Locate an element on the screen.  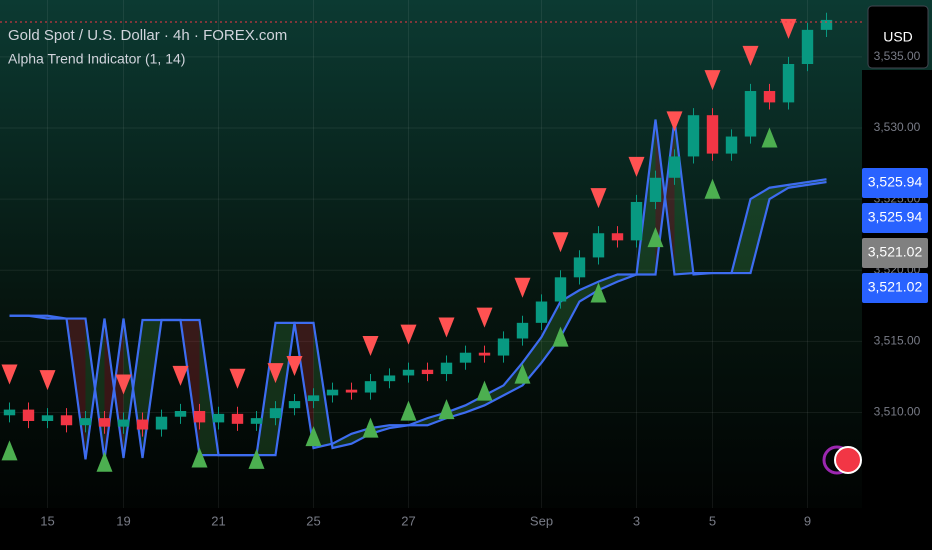
price-label: 3,521.02 is located at coordinates (895, 287).